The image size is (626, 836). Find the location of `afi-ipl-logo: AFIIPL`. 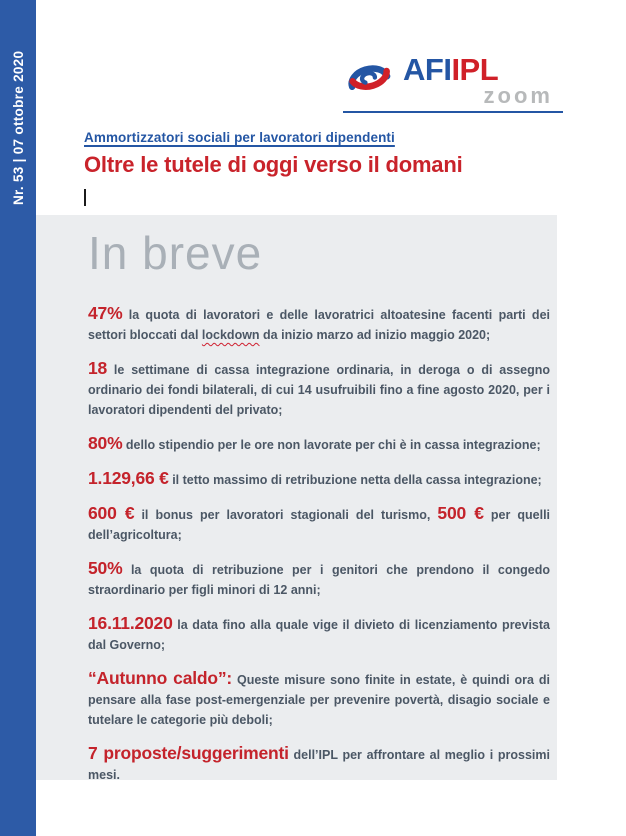

afi-ipl-logo: AFIIPL is located at coordinates (453, 78).